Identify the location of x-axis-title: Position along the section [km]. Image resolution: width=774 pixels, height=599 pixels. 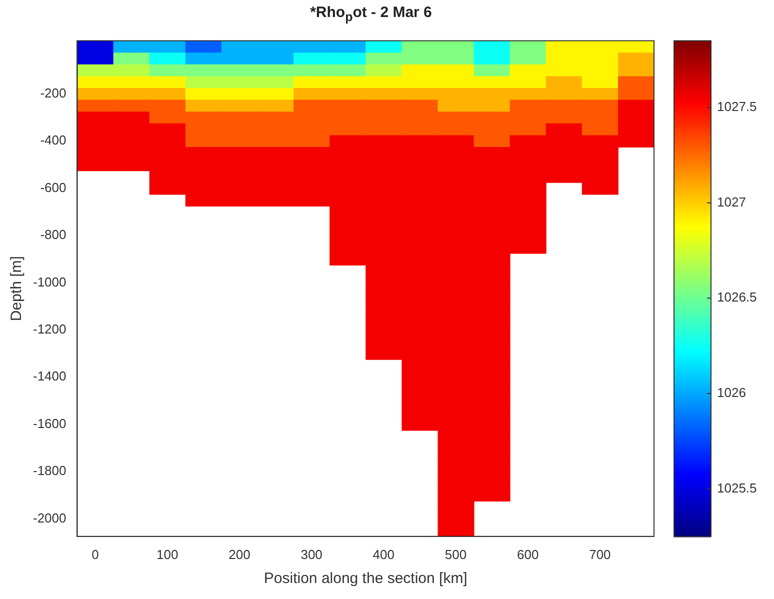
(366, 579).